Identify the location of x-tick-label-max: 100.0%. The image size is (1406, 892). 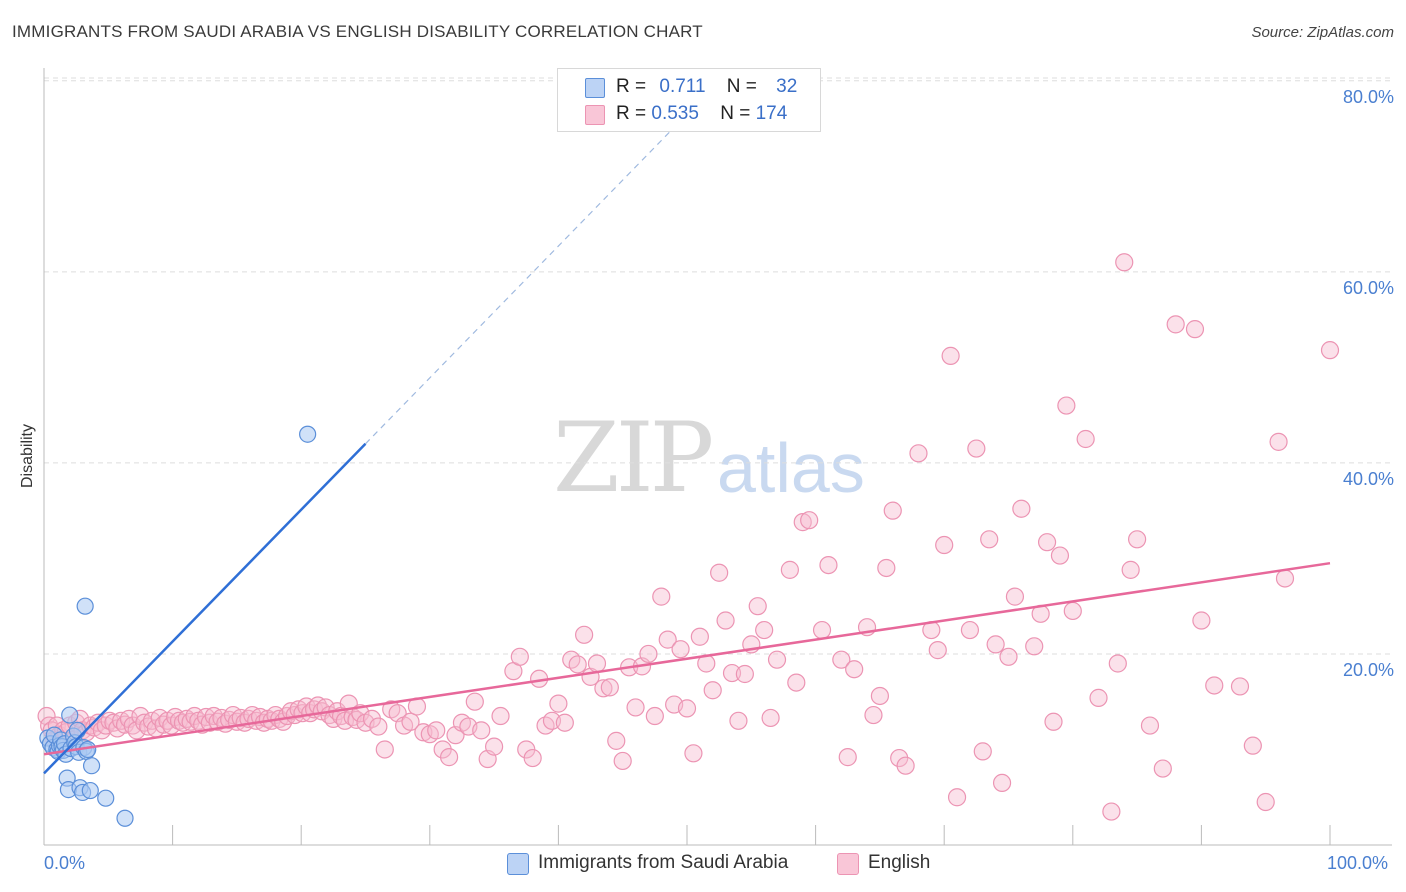
(1358, 863).